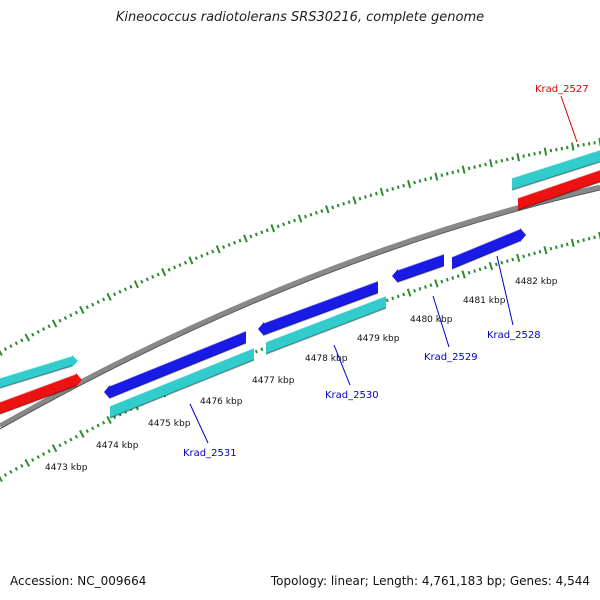  I want to click on tick-label: 4475 kbp, so click(169, 424).